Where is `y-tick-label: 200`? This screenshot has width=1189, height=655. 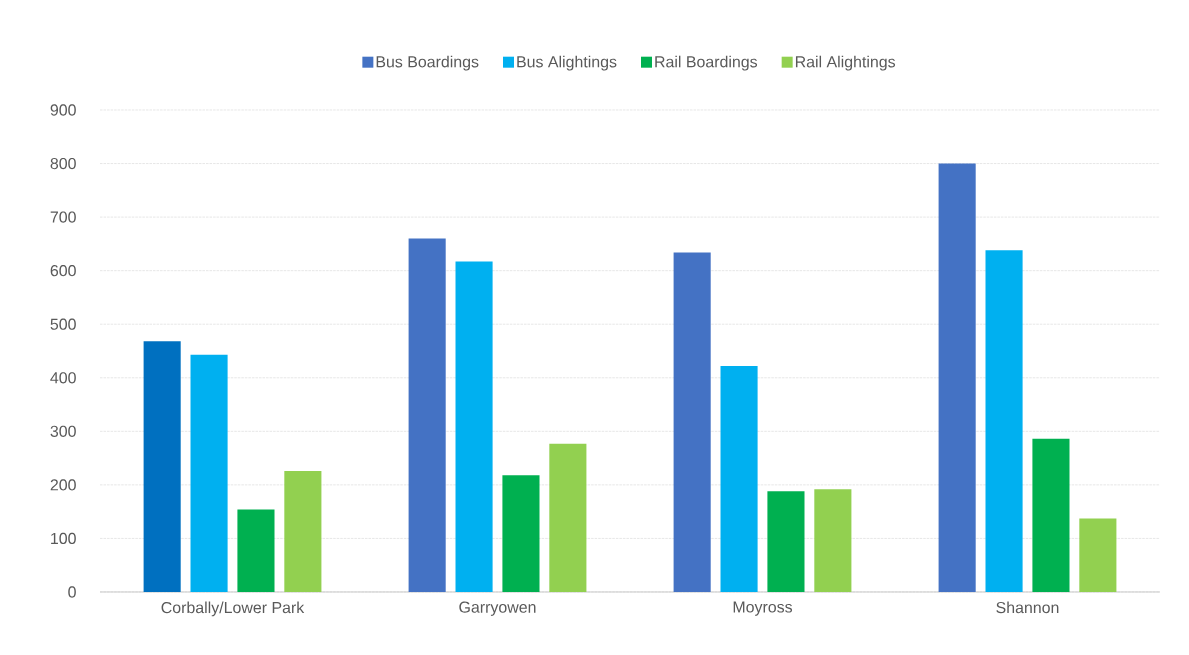 y-tick-label: 200 is located at coordinates (63, 485).